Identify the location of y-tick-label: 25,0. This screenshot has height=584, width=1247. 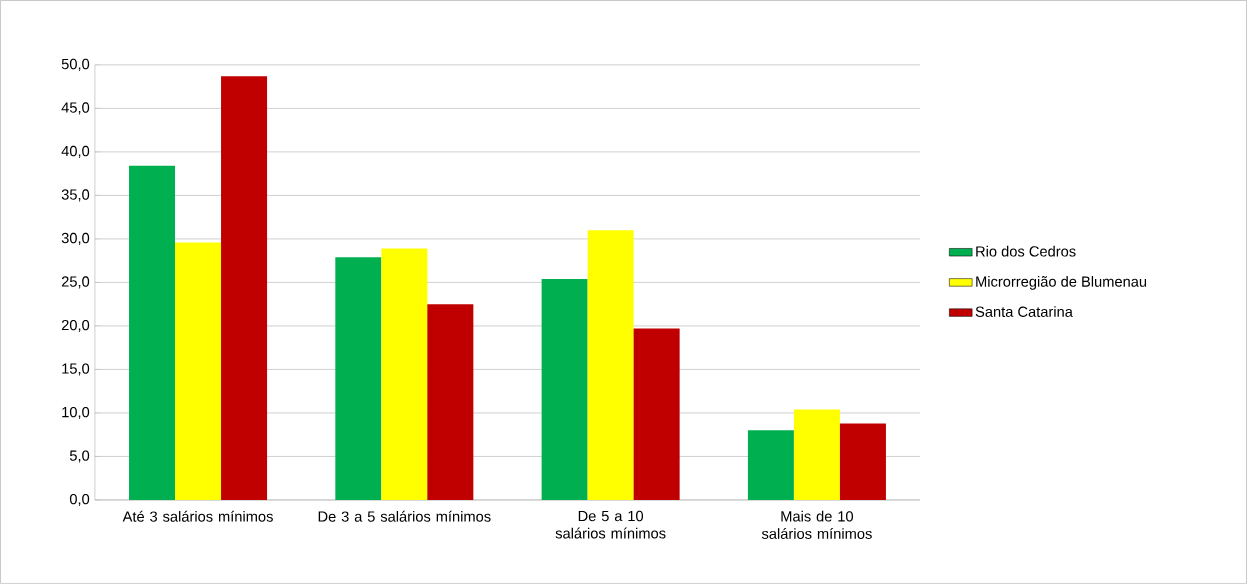
(75, 282).